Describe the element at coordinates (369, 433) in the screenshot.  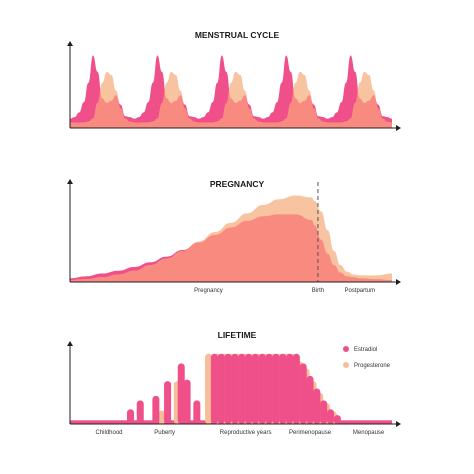
I see `x-tick-label: Menopause` at that location.